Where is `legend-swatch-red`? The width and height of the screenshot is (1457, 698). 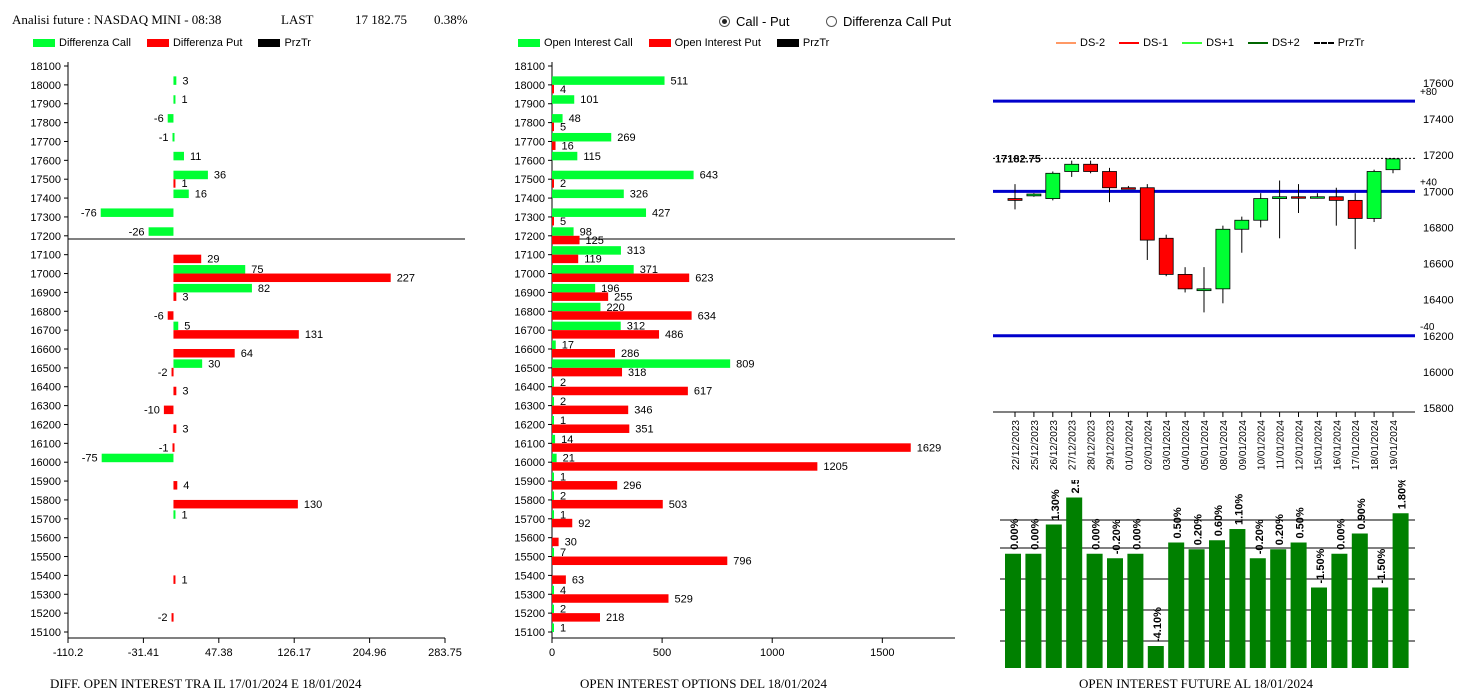 legend-swatch-red is located at coordinates (659, 43).